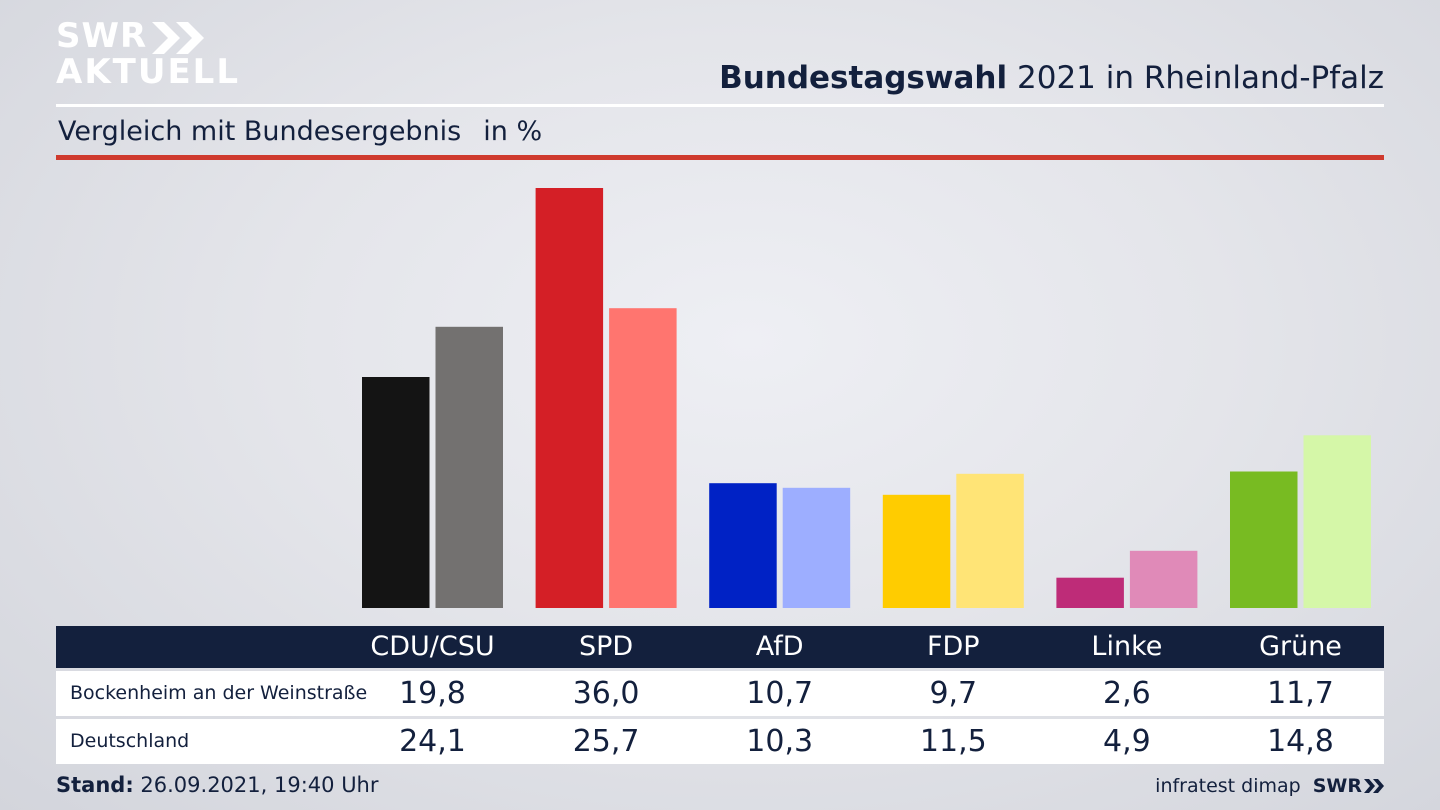 The image size is (1440, 810). What do you see at coordinates (720, 741) in the screenshot?
I see `table-row-national: Deutschland 24,1 25,7 10,3 11,5 4,9 14,8` at bounding box center [720, 741].